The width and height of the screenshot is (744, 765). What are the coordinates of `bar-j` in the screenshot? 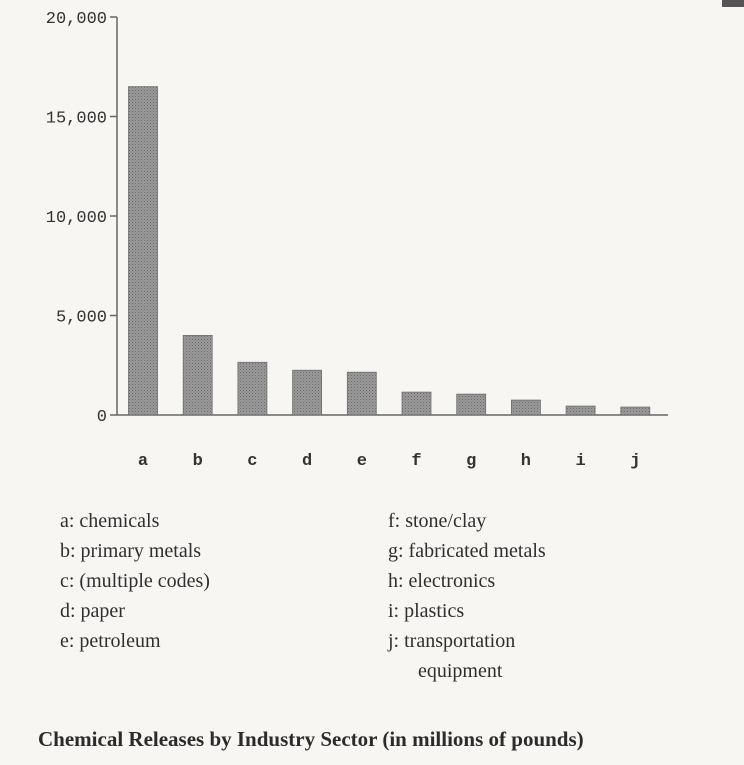 It's located at (635, 411).